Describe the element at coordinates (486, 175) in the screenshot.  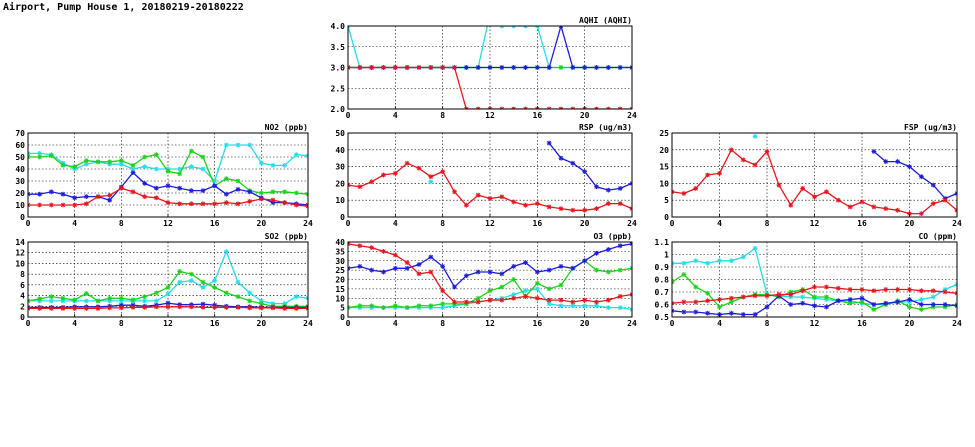
I see `chart-rsp: 0 4 8 12 16 20 24 0 10 20 30 40 50 RSP (ug/m3)` at that location.